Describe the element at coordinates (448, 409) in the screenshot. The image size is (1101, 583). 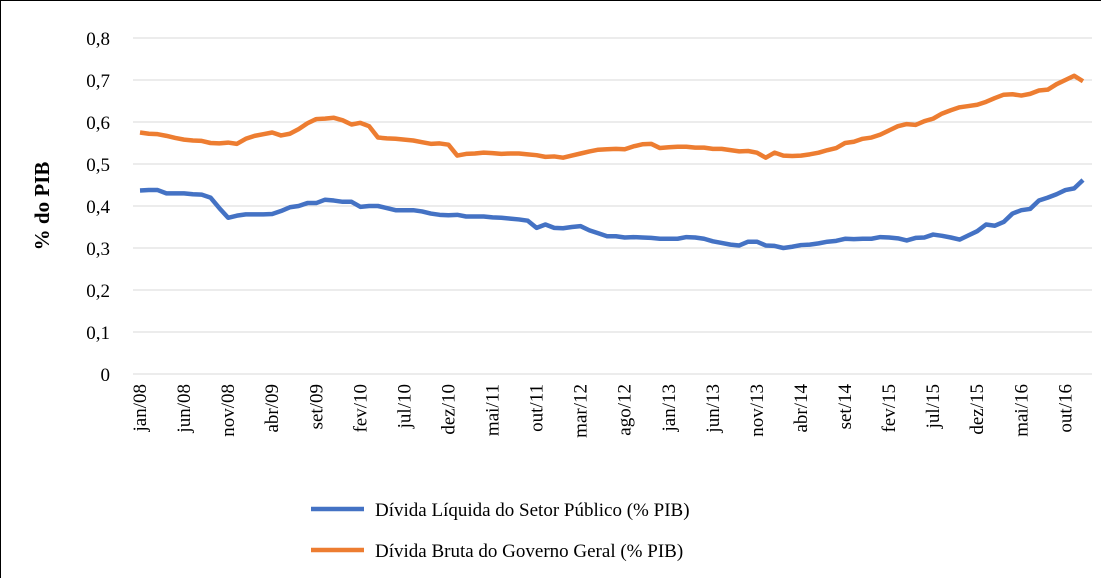
I see `x-tick-label: dez/10` at that location.